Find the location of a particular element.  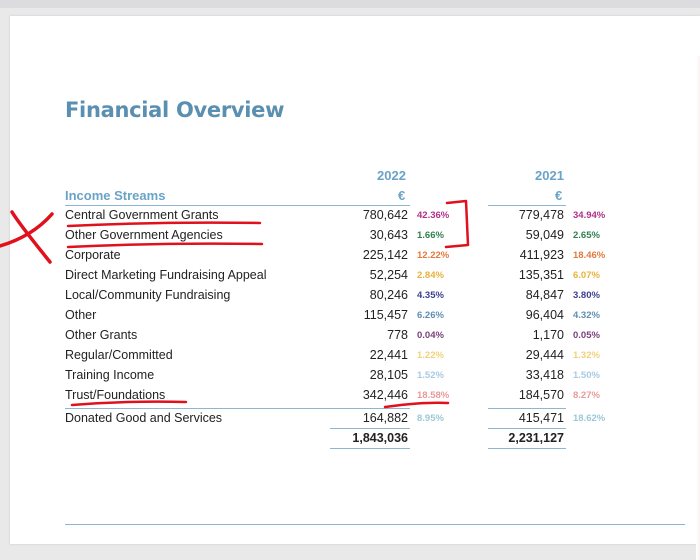

percent-2021: 3.80% is located at coordinates (586, 295).